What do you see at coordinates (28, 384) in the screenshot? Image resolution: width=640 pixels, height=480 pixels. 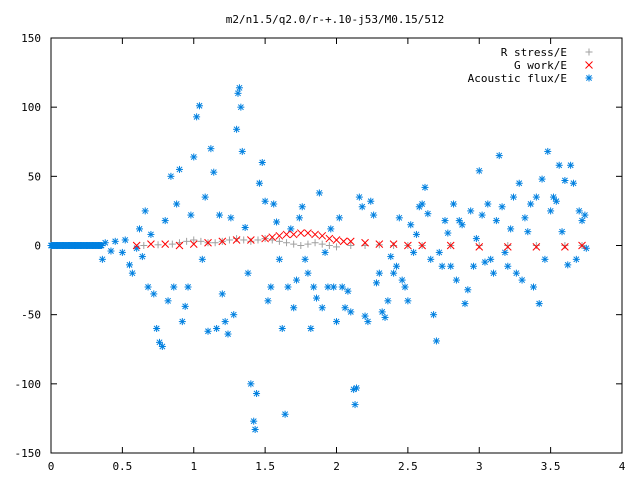 I see `y-tick-label: -100` at bounding box center [28, 384].